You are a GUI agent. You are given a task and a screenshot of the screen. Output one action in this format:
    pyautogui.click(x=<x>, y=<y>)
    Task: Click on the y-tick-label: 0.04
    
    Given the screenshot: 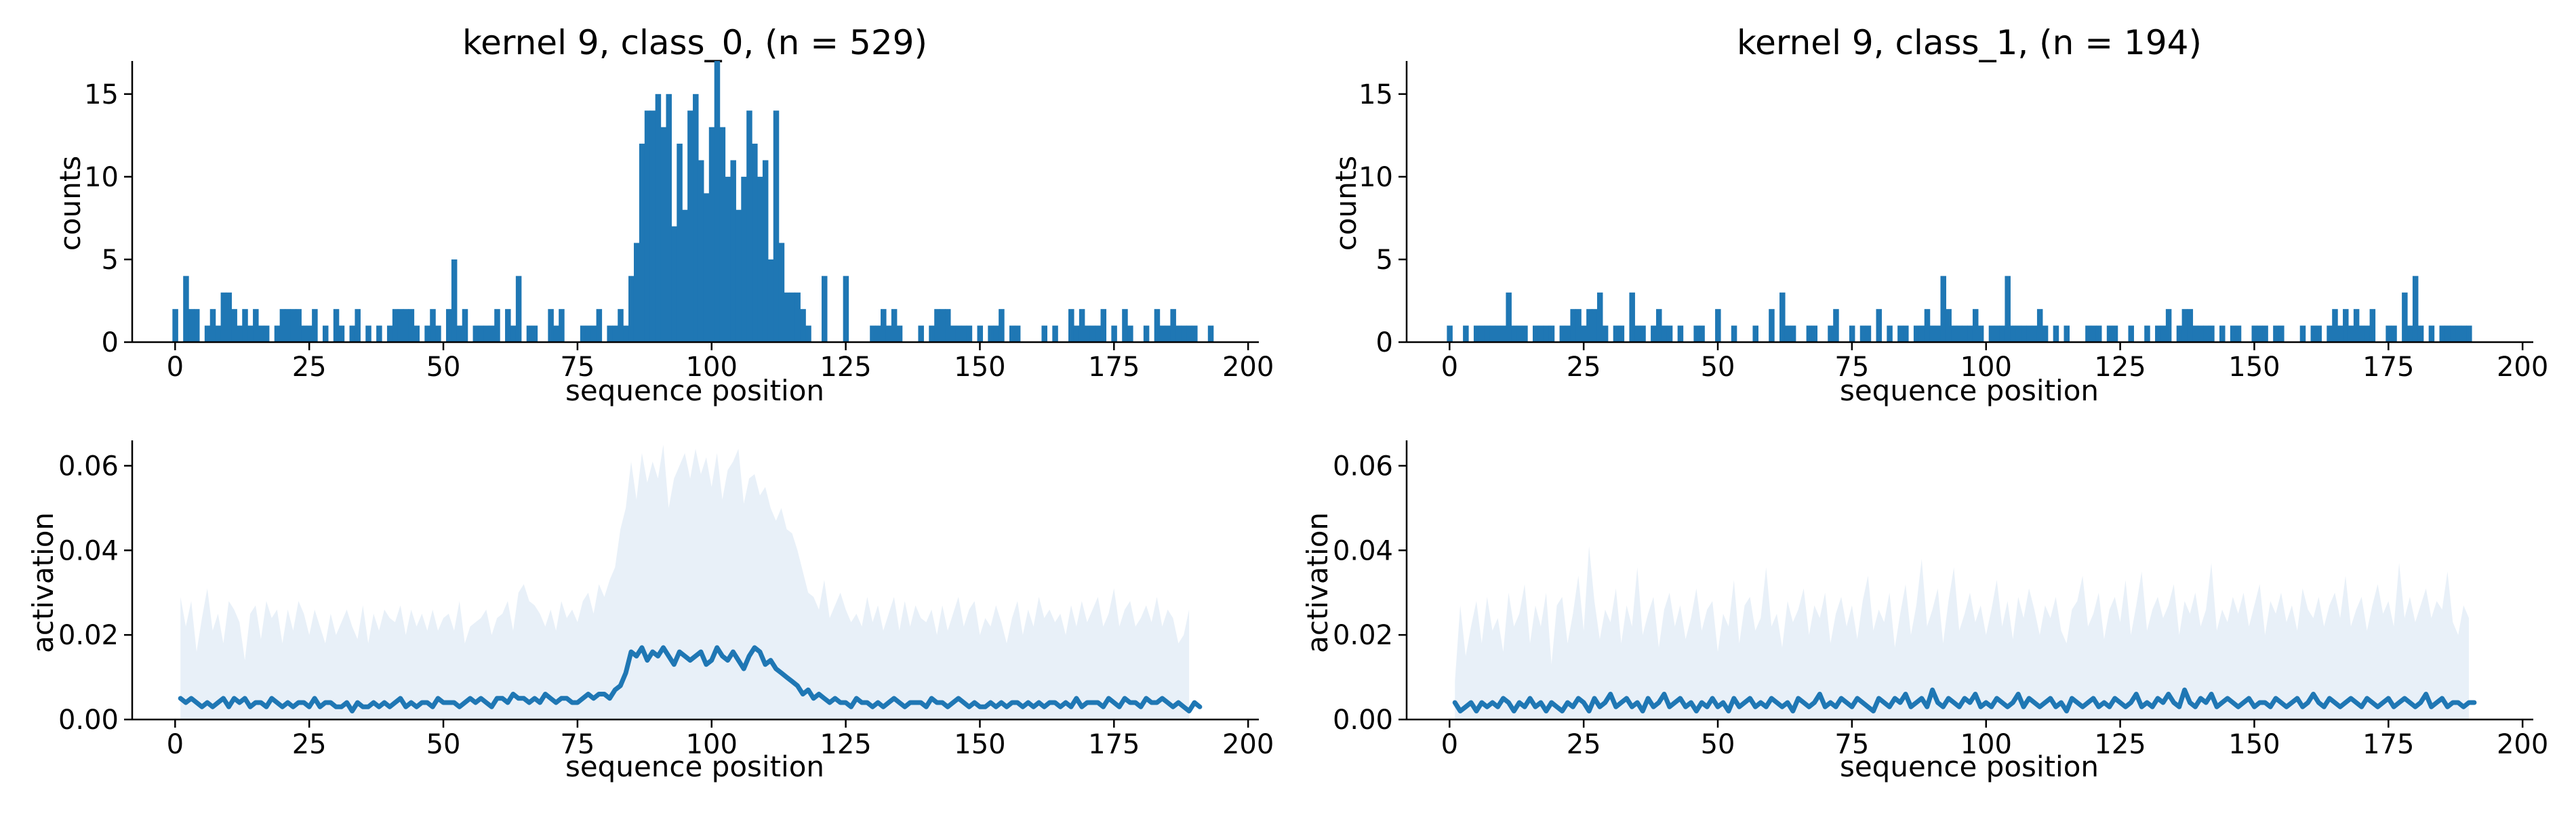 What is the action you would take?
    pyautogui.click(x=1363, y=550)
    